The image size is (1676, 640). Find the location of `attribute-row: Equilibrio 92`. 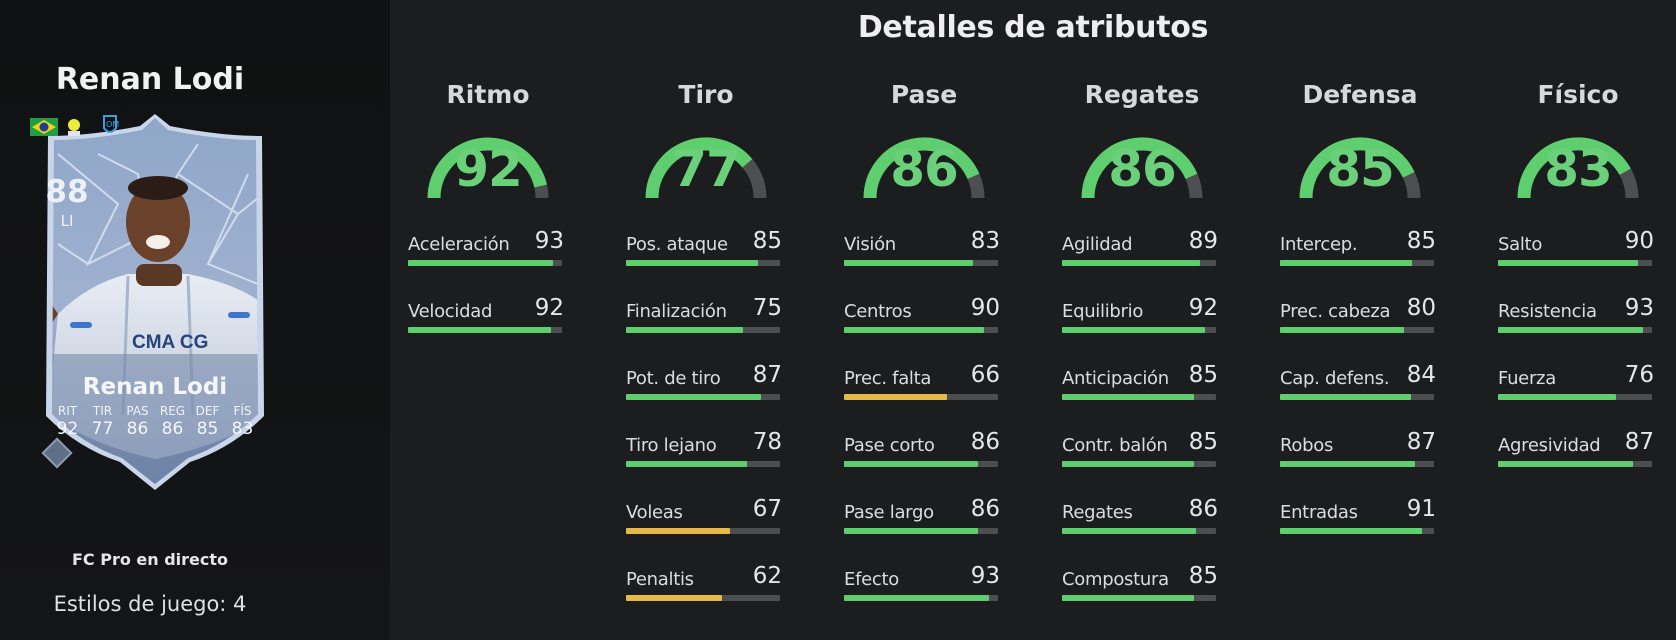

attribute-row: Equilibrio 92 is located at coordinates (1142, 320).